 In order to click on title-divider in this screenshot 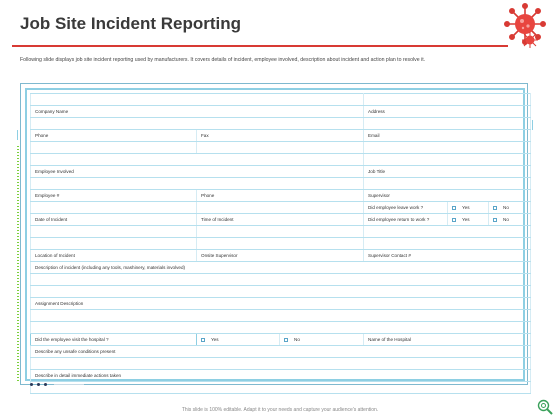, I will do `click(260, 46)`.